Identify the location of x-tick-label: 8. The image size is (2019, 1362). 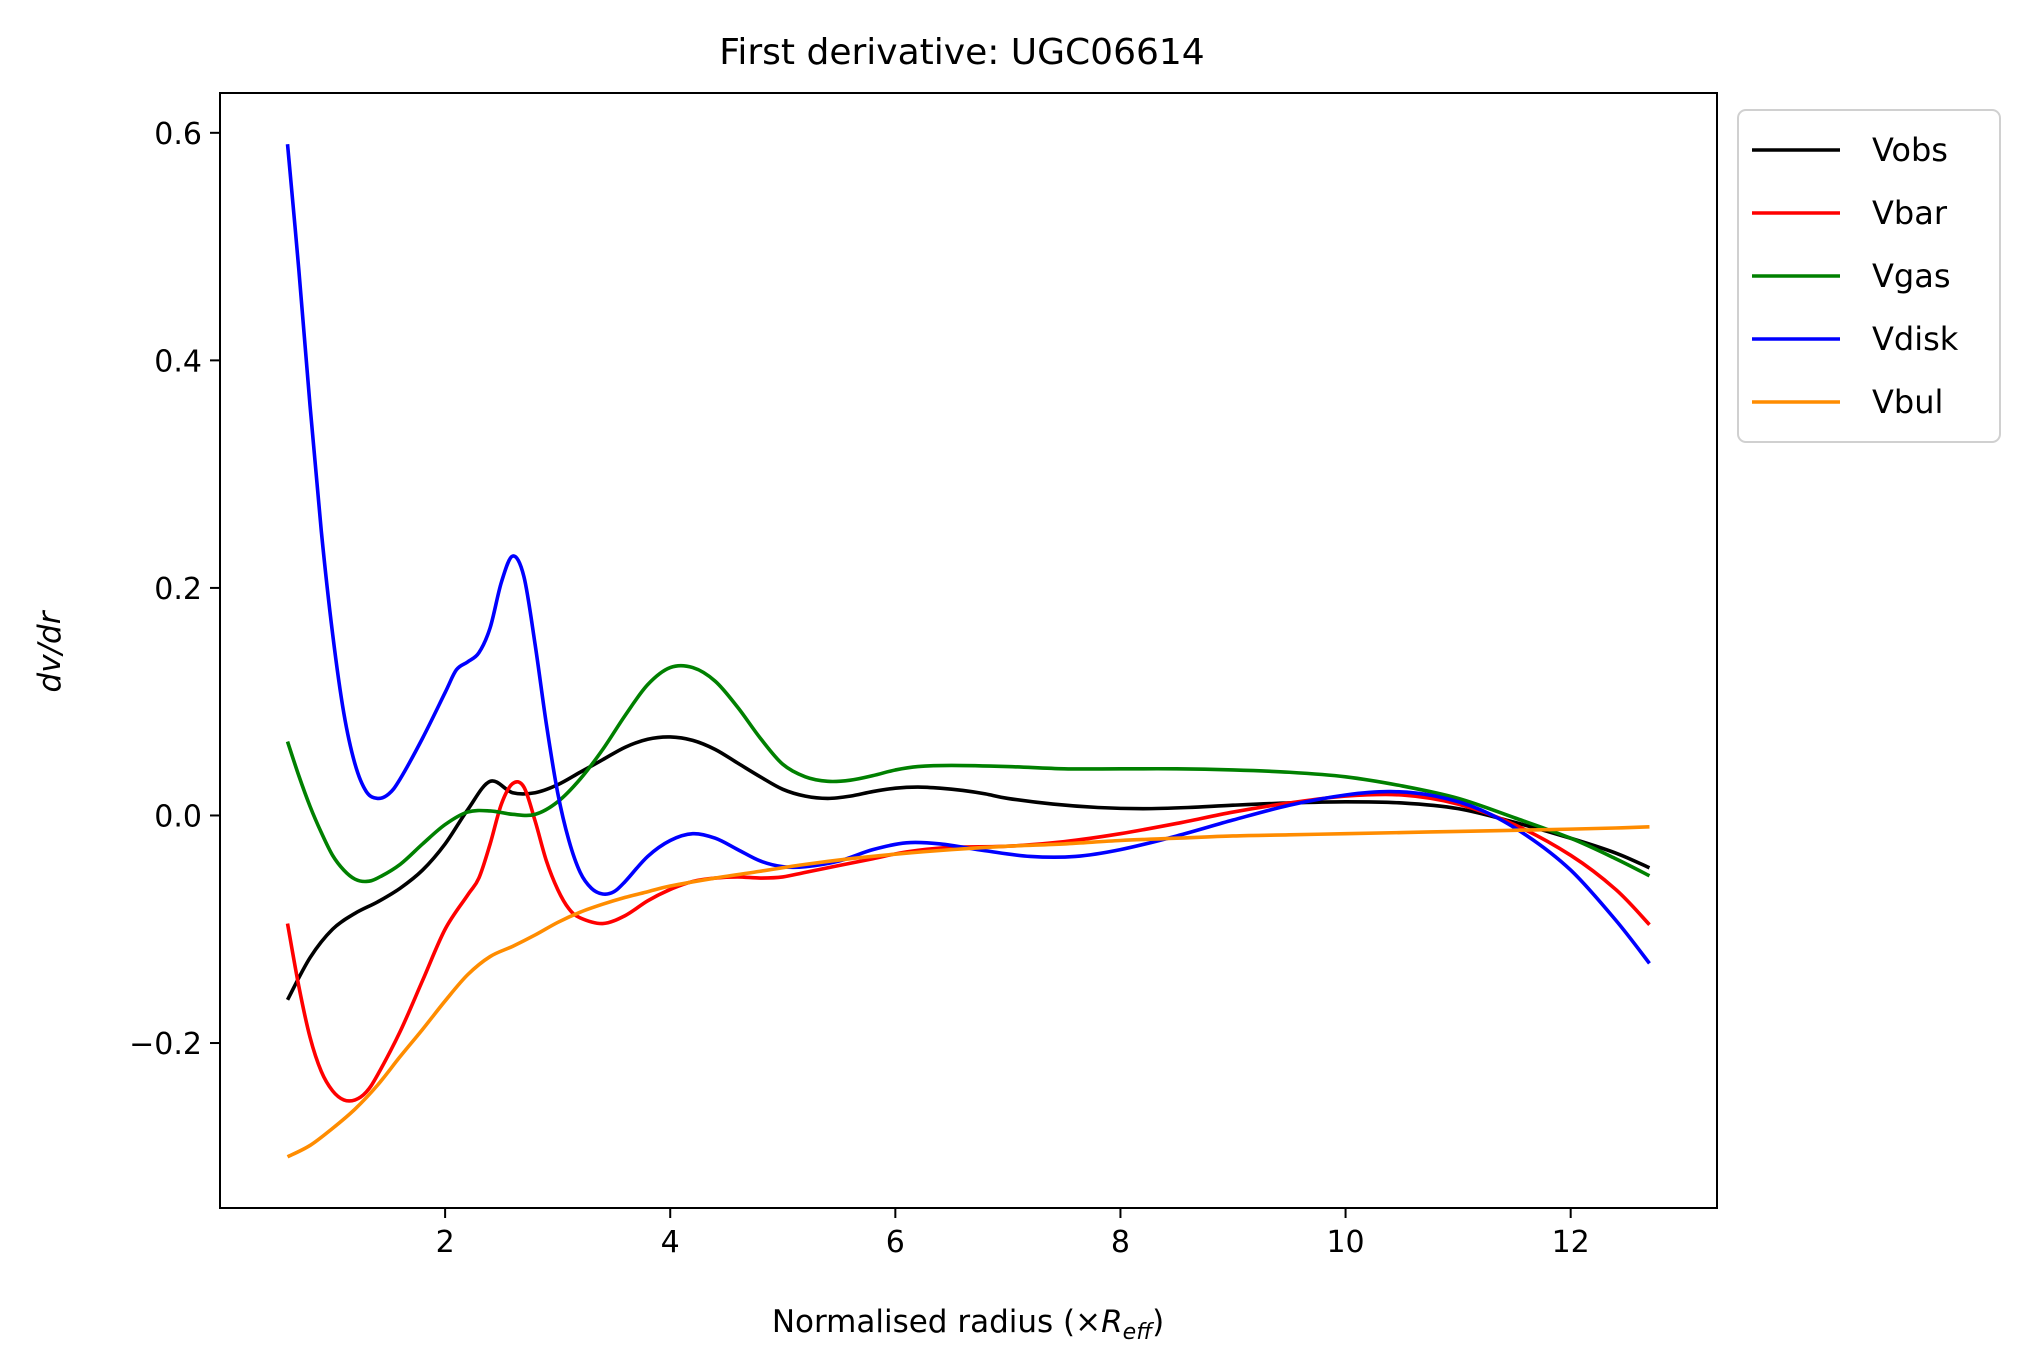
(1120, 1242).